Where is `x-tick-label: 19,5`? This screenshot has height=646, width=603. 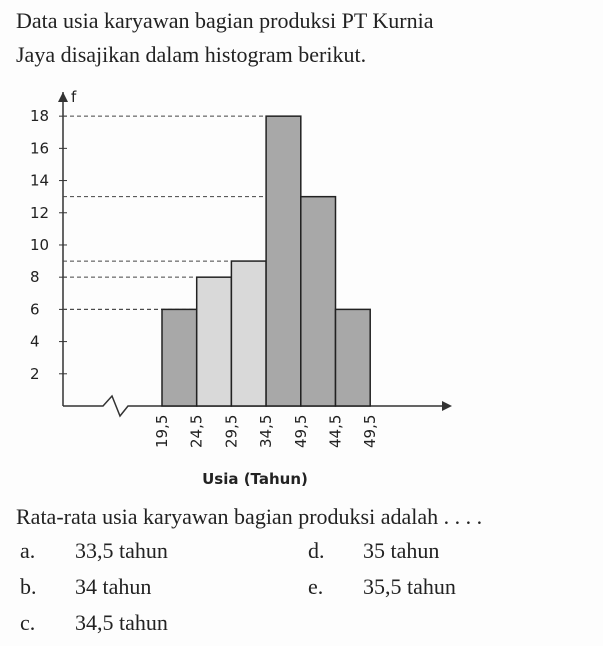
x-tick-label: 19,5 is located at coordinates (162, 431).